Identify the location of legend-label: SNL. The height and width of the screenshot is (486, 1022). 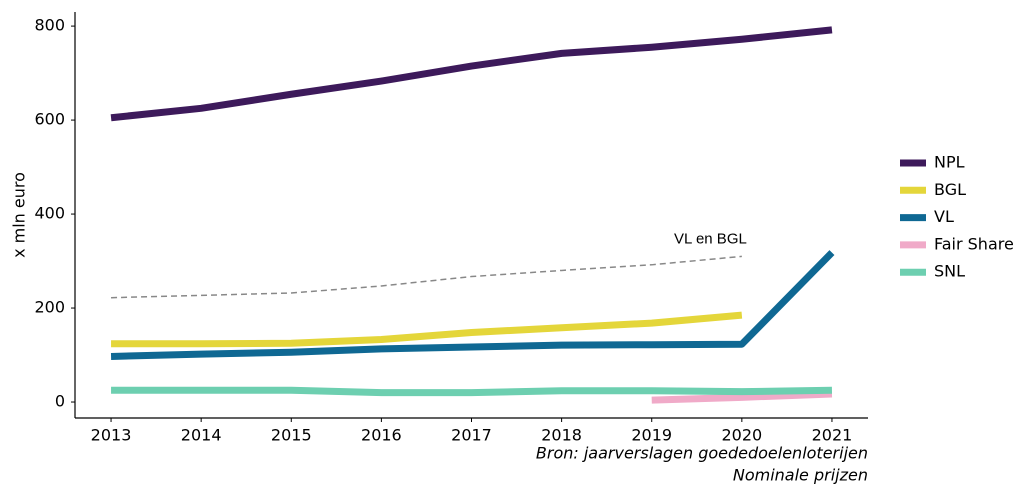
(949, 271).